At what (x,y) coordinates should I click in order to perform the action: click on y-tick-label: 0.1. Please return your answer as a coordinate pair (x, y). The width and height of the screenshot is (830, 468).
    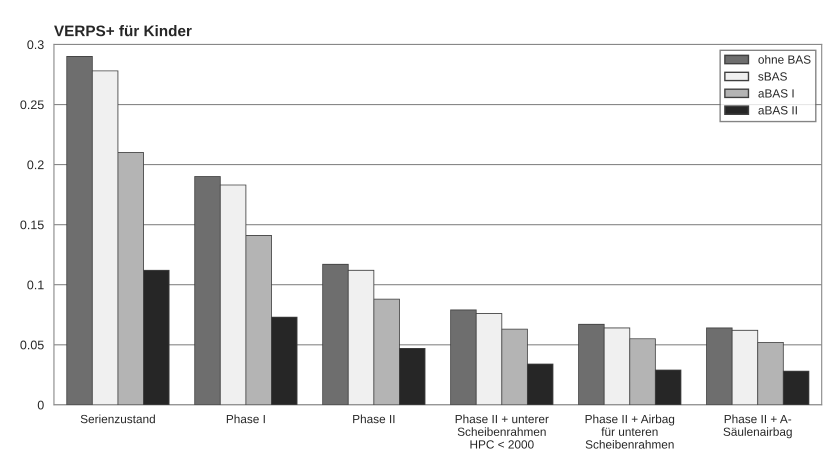
    Looking at the image, I should click on (35, 285).